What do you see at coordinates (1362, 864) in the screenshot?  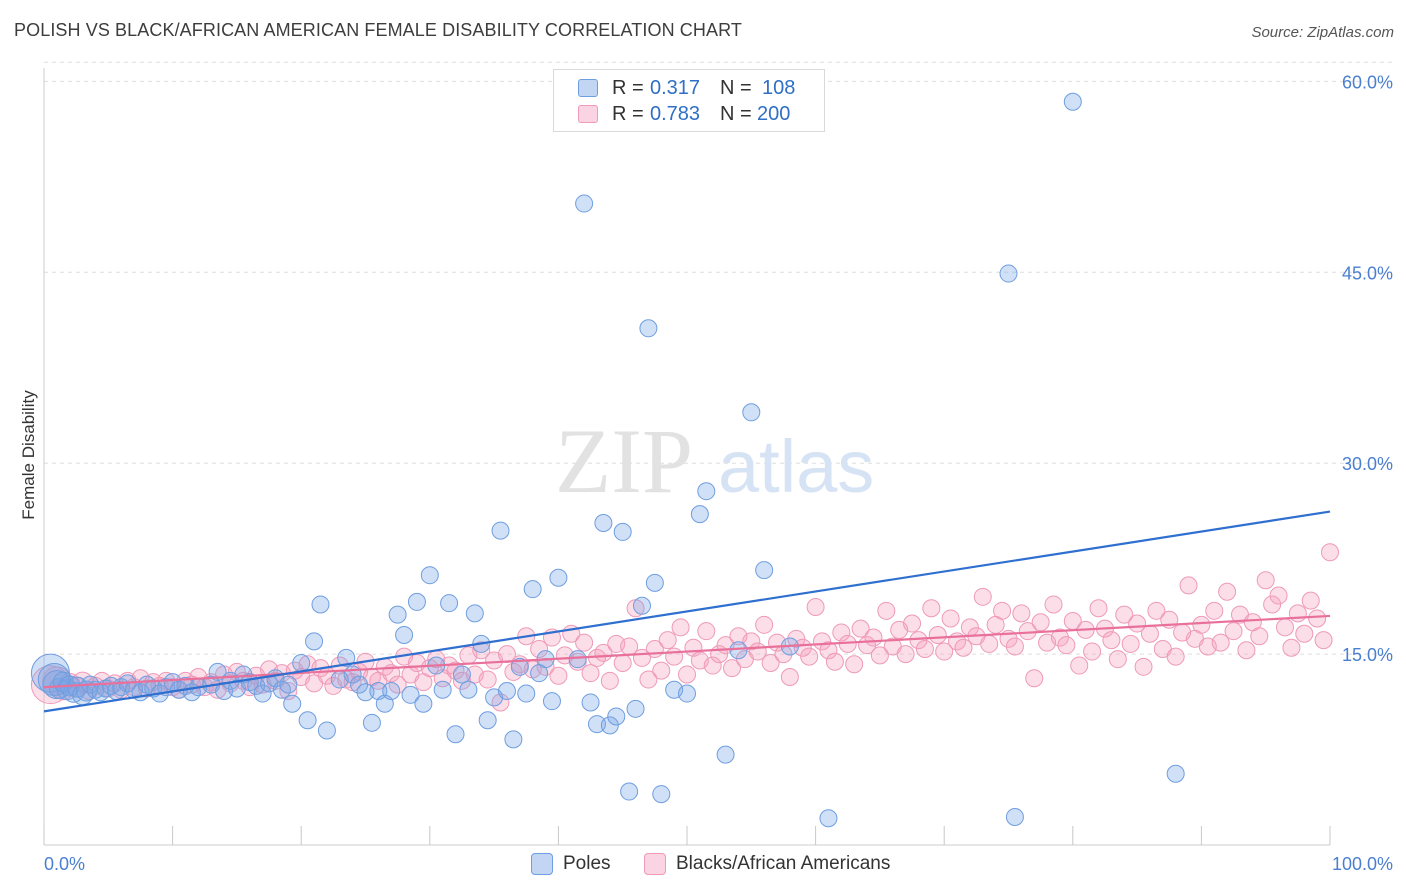 I see `x-tick-label: 100.0%` at bounding box center [1362, 864].